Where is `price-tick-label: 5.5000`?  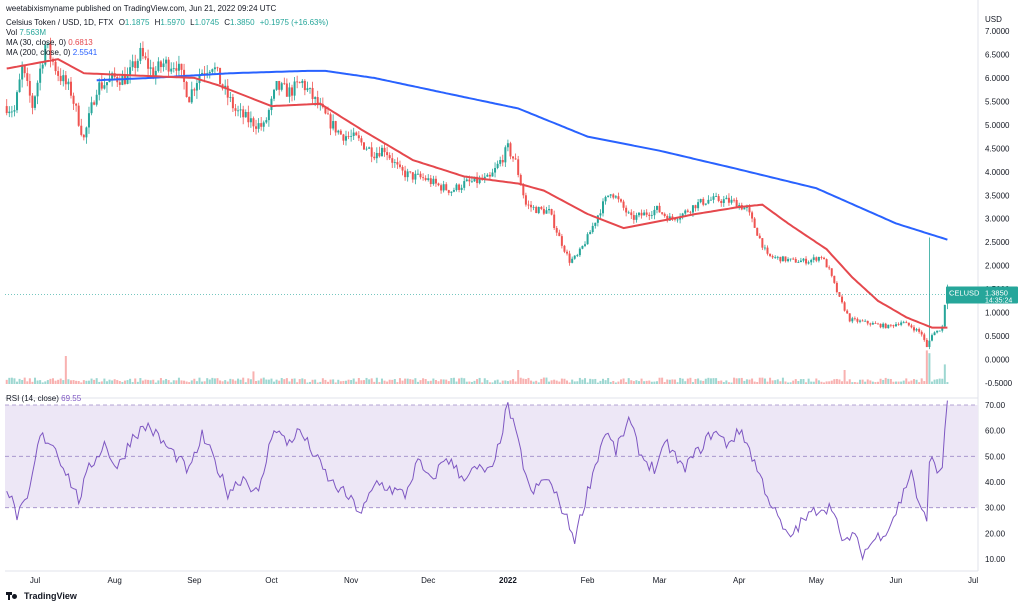 price-tick-label: 5.5000 is located at coordinates (997, 101).